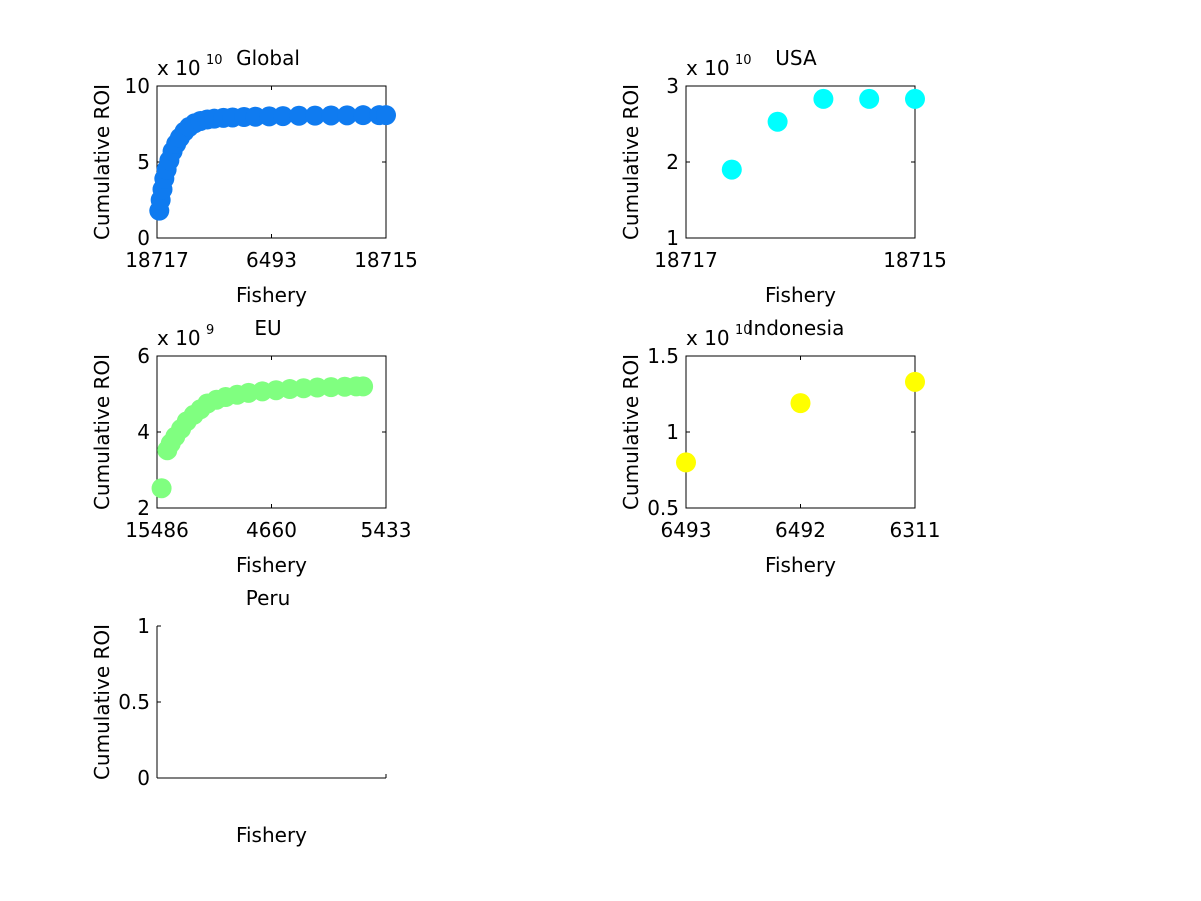 This screenshot has width=1201, height=901. Describe the element at coordinates (267, 328) in the screenshot. I see `axes-title: EU` at that location.